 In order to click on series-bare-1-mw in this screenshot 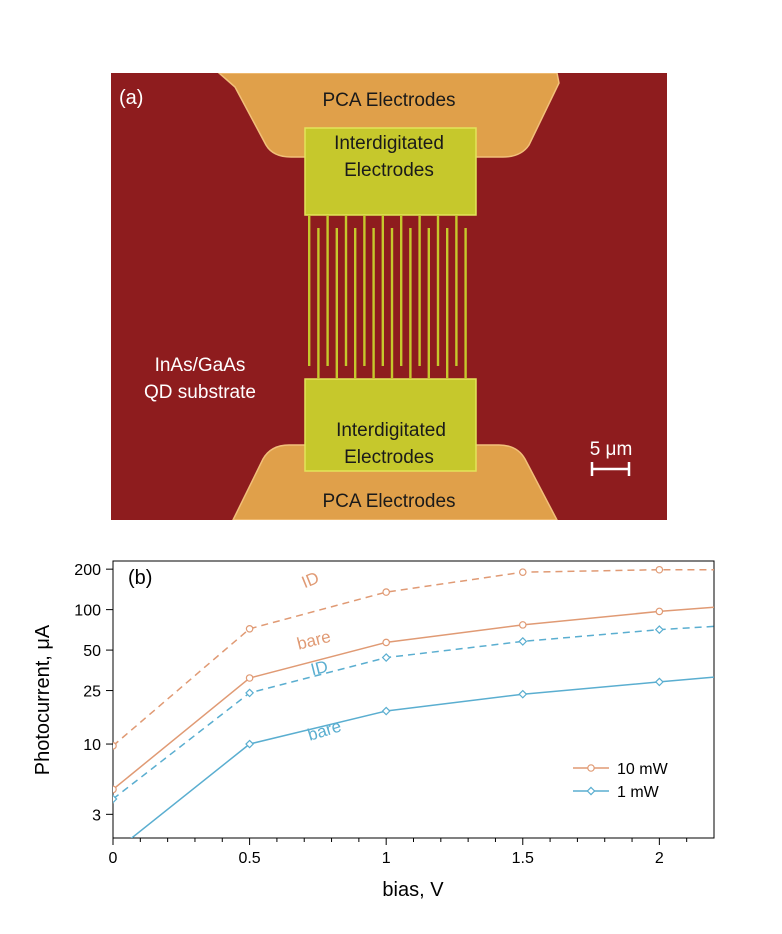, I will do `click(422, 757)`.